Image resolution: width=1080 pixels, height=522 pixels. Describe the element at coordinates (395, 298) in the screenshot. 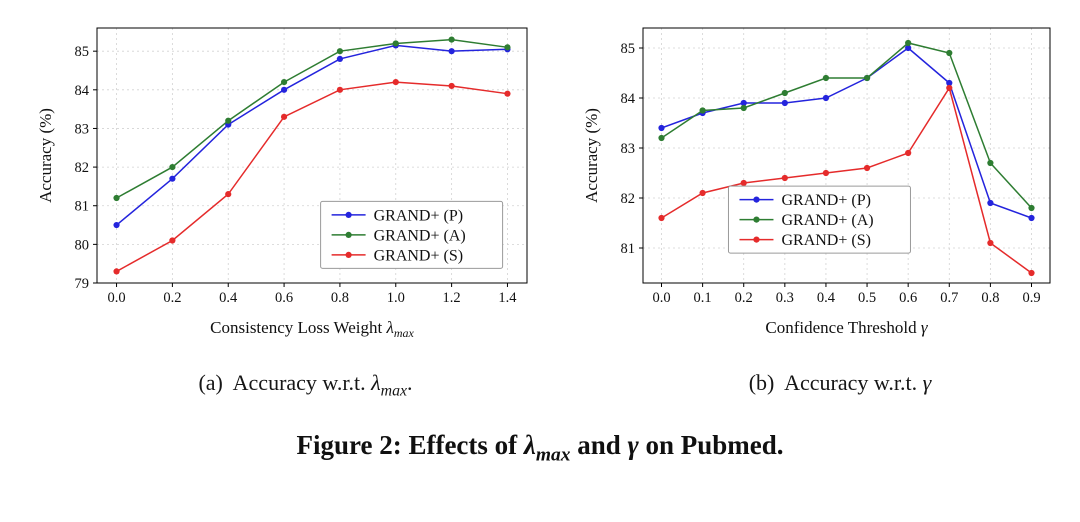

I see `x-tick-label: 1.0` at that location.